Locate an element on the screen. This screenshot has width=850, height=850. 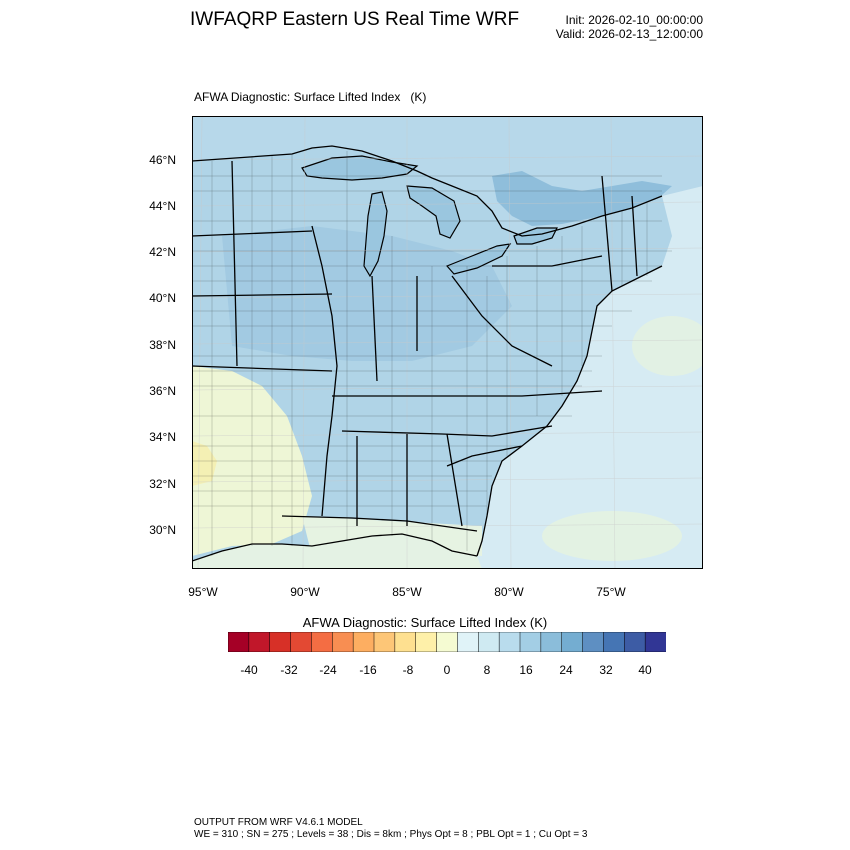
init-time: Init: 2026-02-10_00:00:00 is located at coordinates (634, 20).